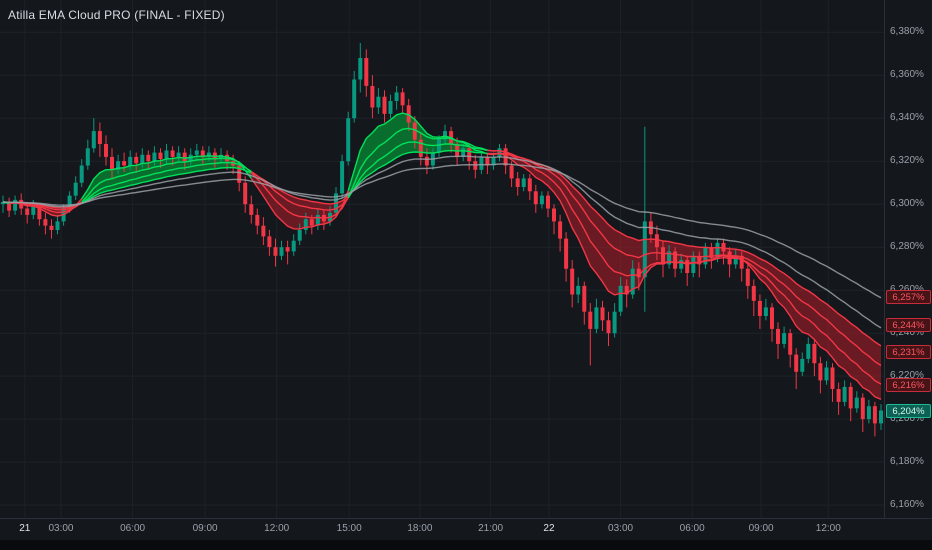  Describe the element at coordinates (908, 384) in the screenshot. I see `price-label-badge: 6,216%` at that location.